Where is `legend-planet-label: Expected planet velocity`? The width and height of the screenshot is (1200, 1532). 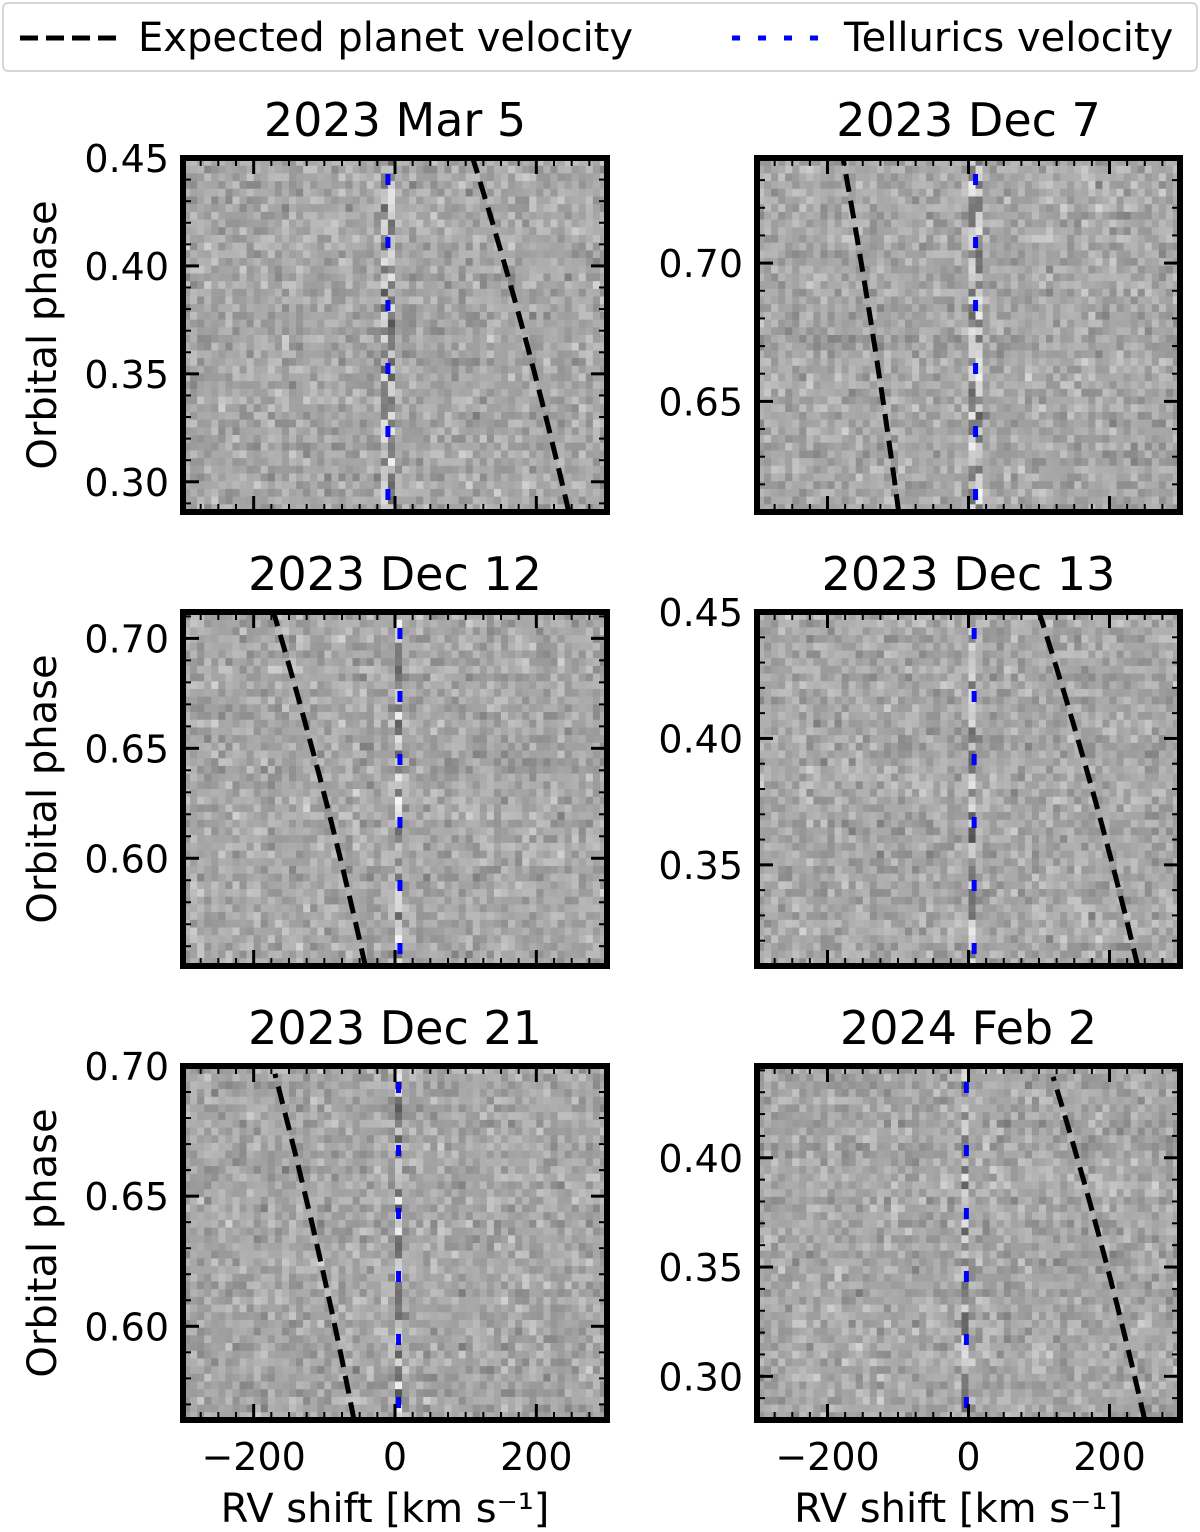
legend-planet-label: Expected planet velocity is located at coordinates (386, 38).